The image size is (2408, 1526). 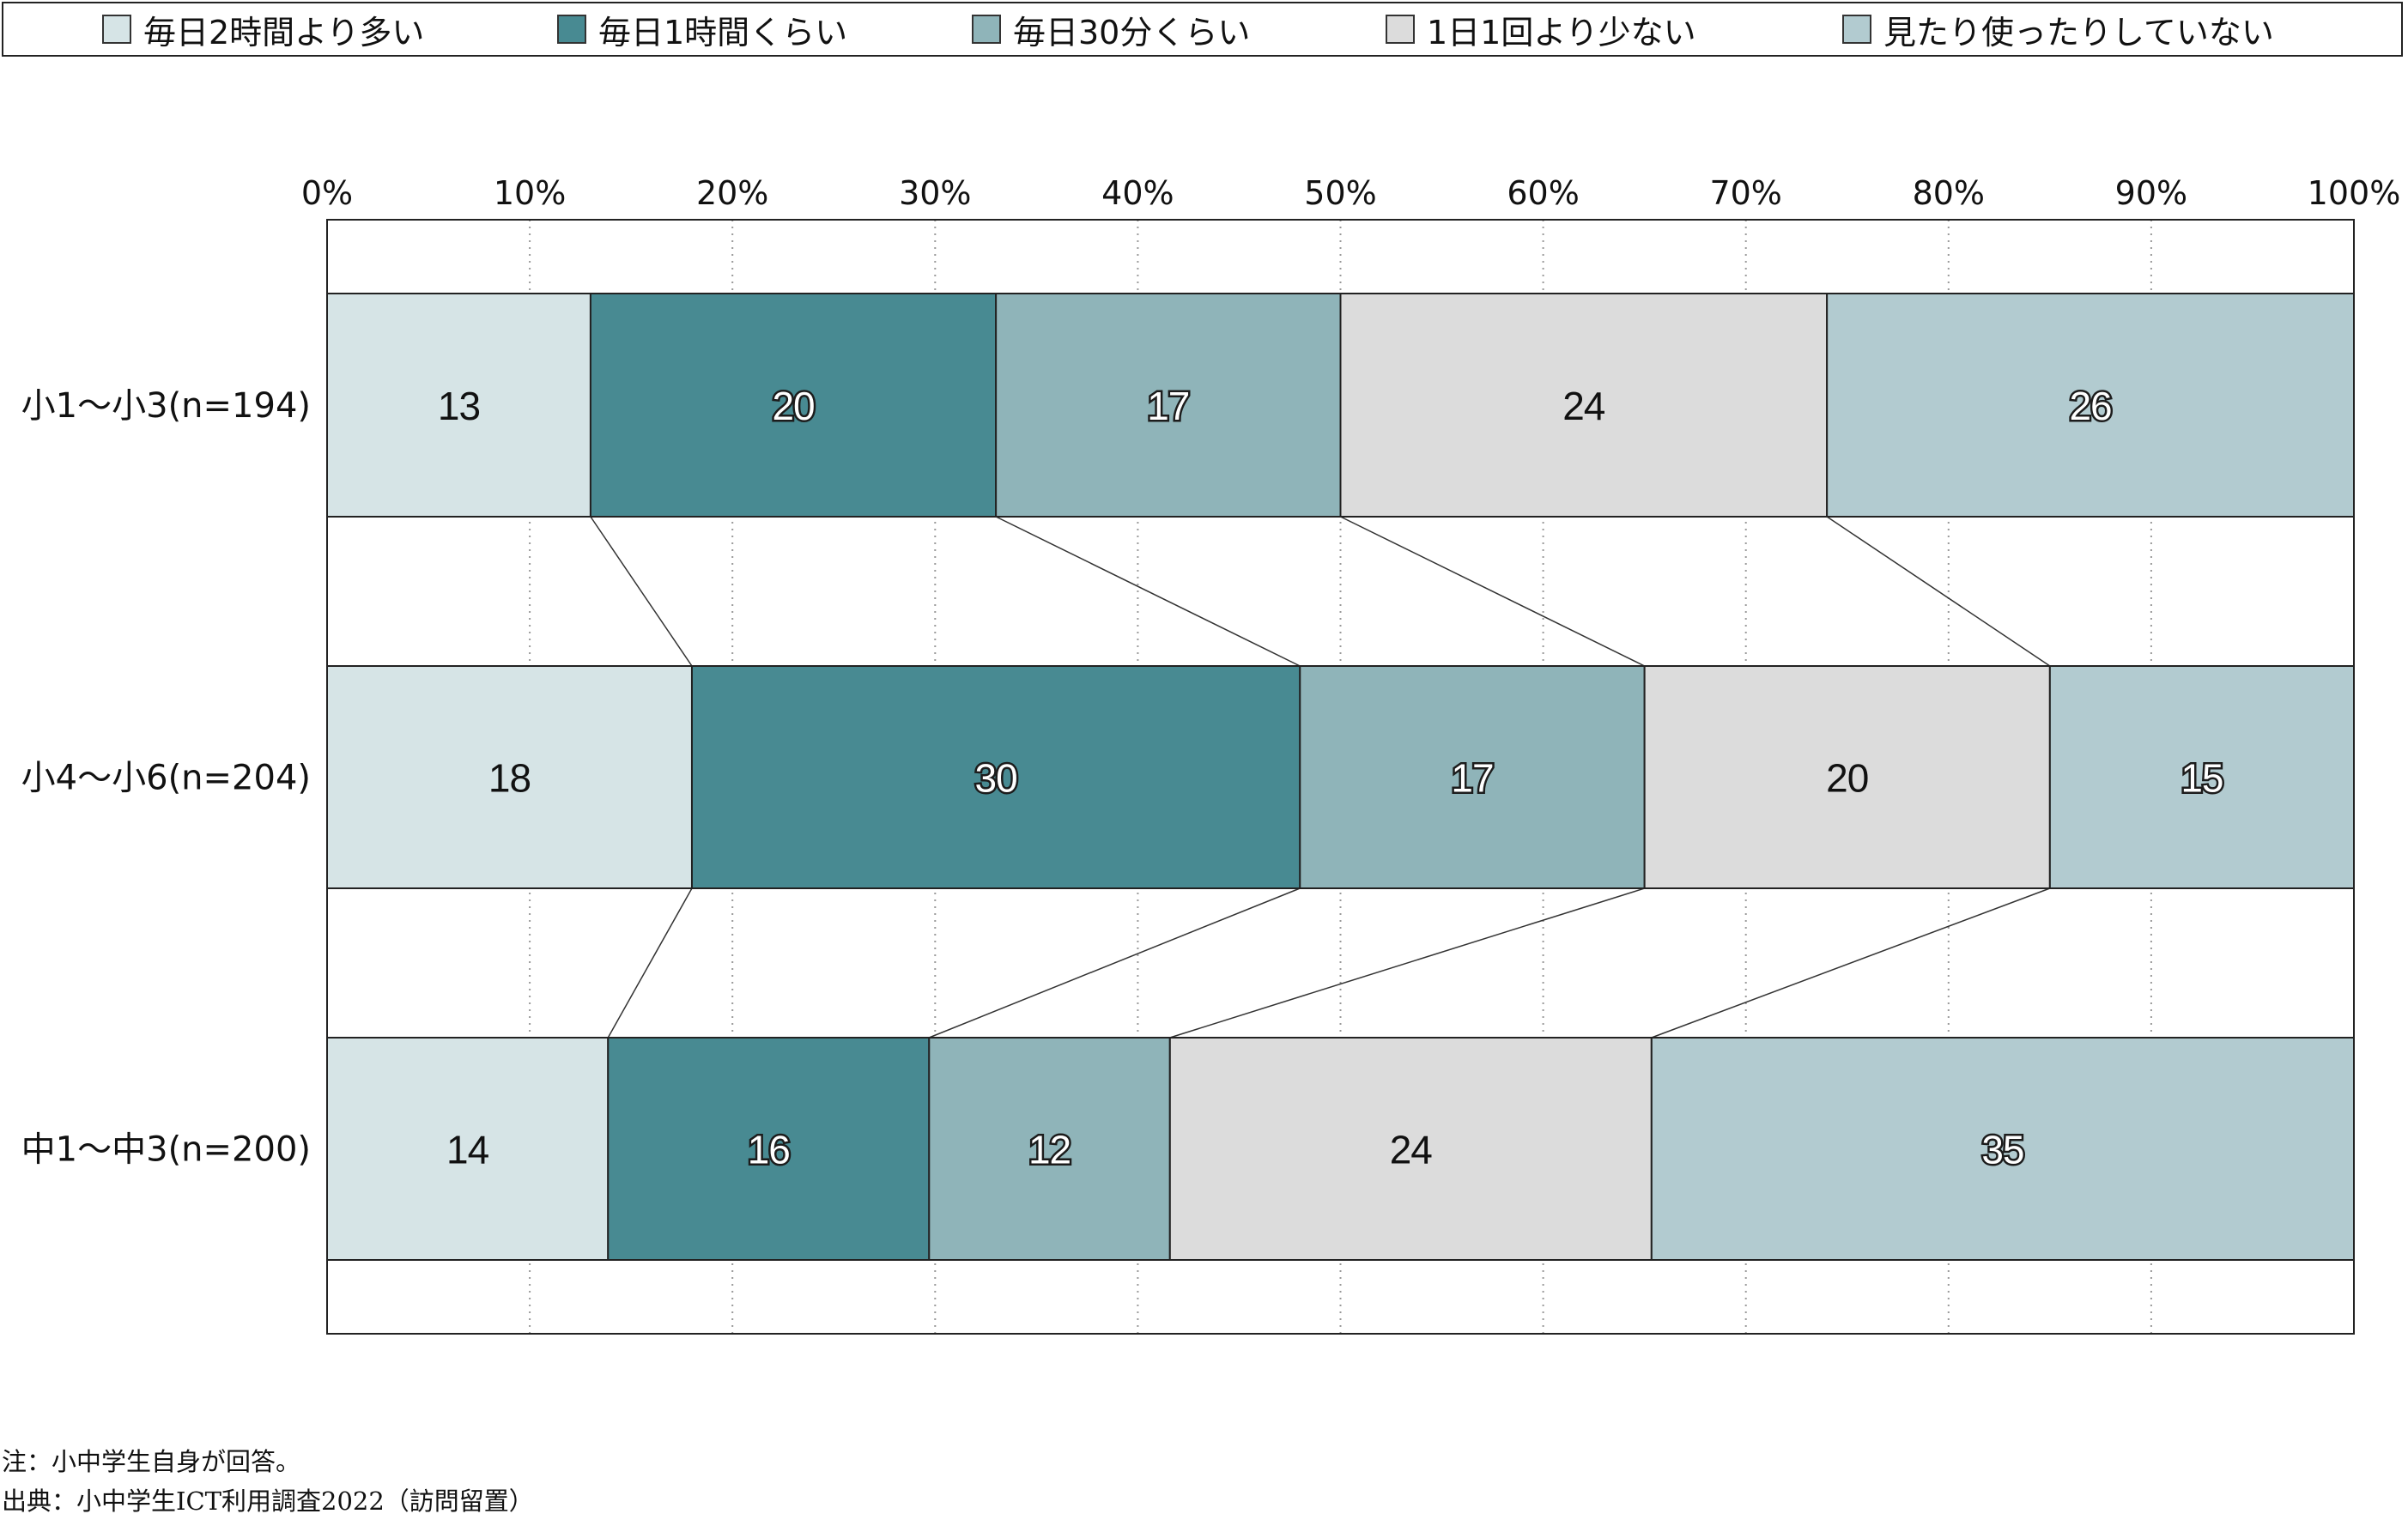 I want to click on data-label: 12, so click(x=1049, y=1150).